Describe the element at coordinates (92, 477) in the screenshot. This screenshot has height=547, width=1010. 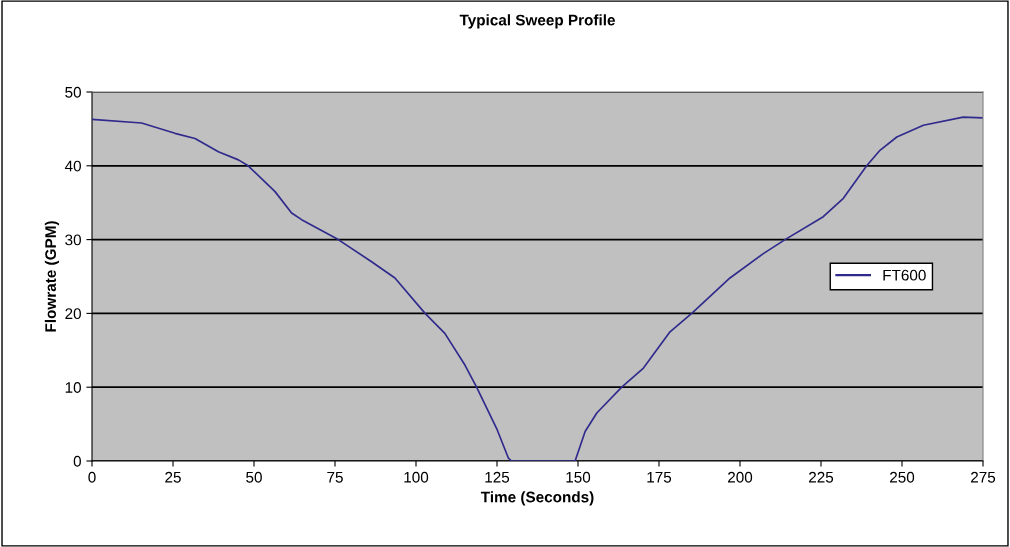
I see `x-tick-label: 0` at that location.